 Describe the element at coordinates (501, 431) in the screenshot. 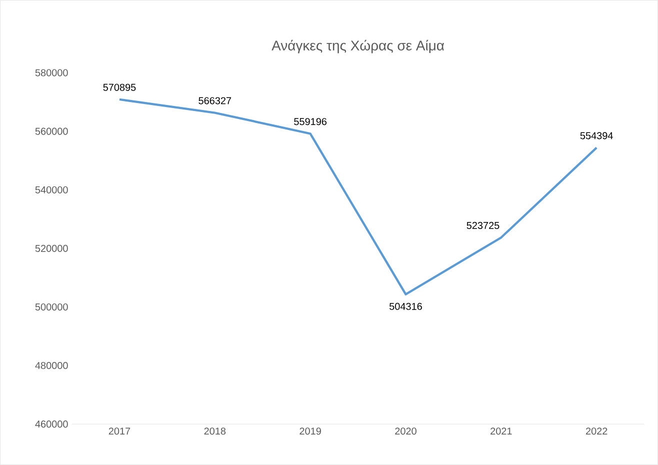

I see `x-tick-label: 2021` at that location.